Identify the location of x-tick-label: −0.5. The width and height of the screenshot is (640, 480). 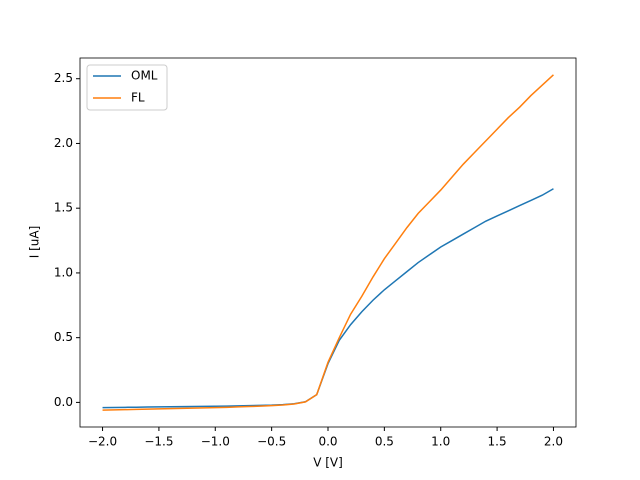
(271, 442).